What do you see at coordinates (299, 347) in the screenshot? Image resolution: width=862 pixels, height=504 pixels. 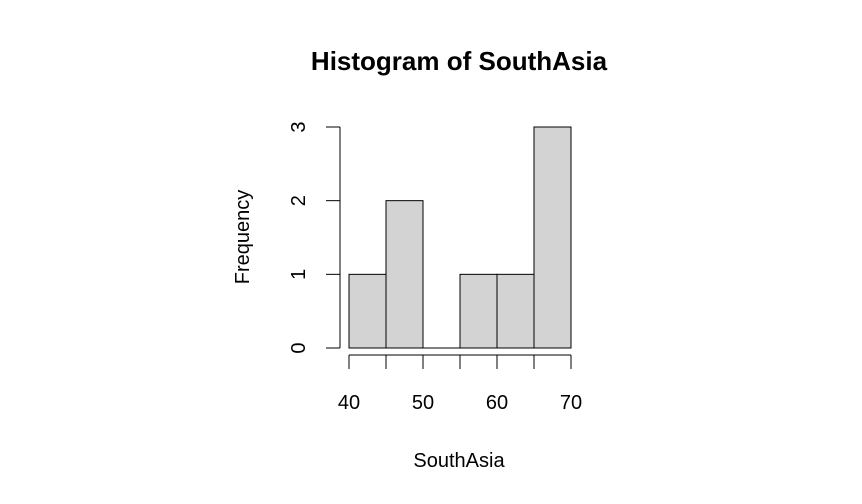 I see `y-tick-label: 0` at bounding box center [299, 347].